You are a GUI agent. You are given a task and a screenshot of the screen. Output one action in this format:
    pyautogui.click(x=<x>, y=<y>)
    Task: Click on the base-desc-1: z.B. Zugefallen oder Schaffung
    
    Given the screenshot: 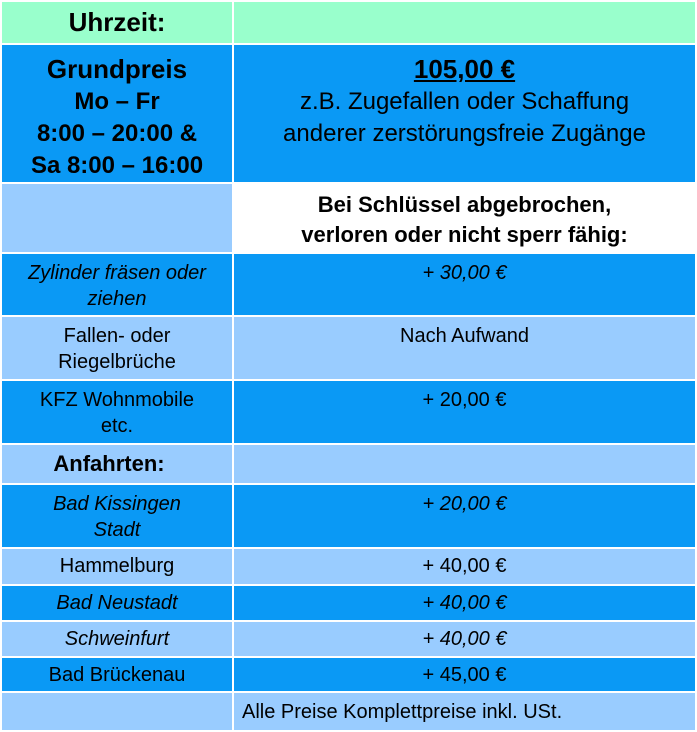 What is the action you would take?
    pyautogui.click(x=464, y=101)
    